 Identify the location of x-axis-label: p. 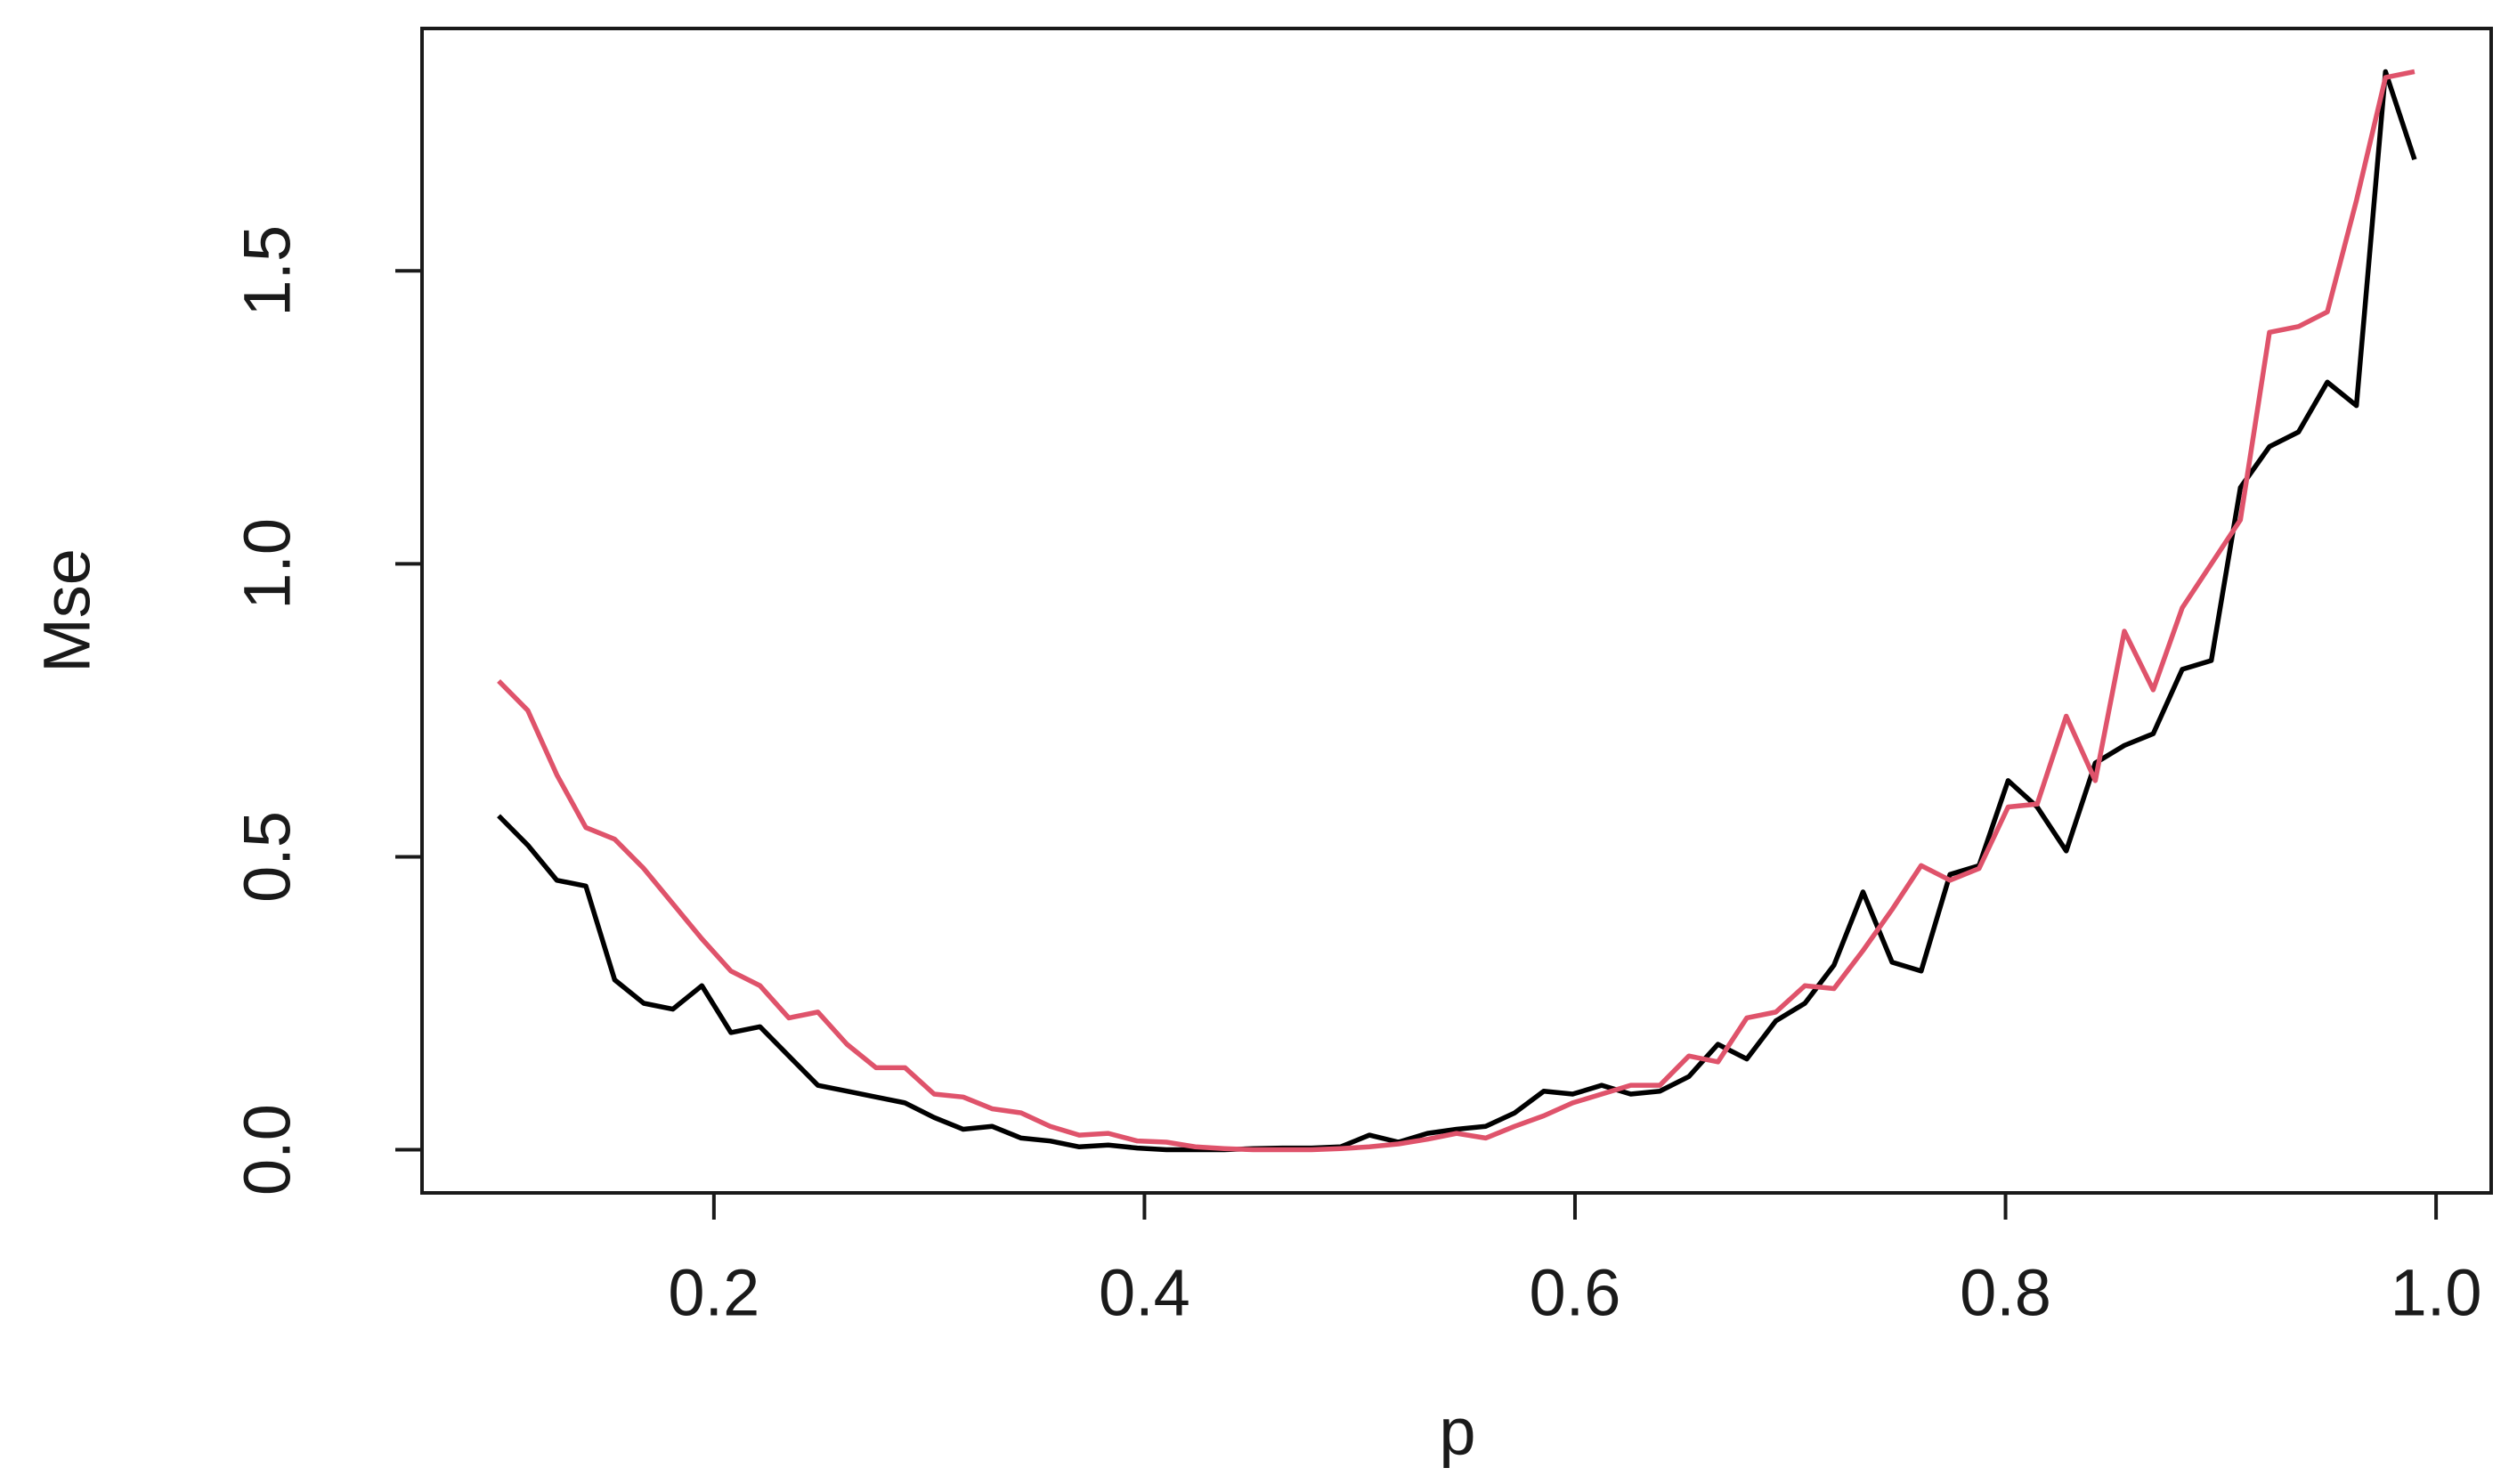
(1457, 1432).